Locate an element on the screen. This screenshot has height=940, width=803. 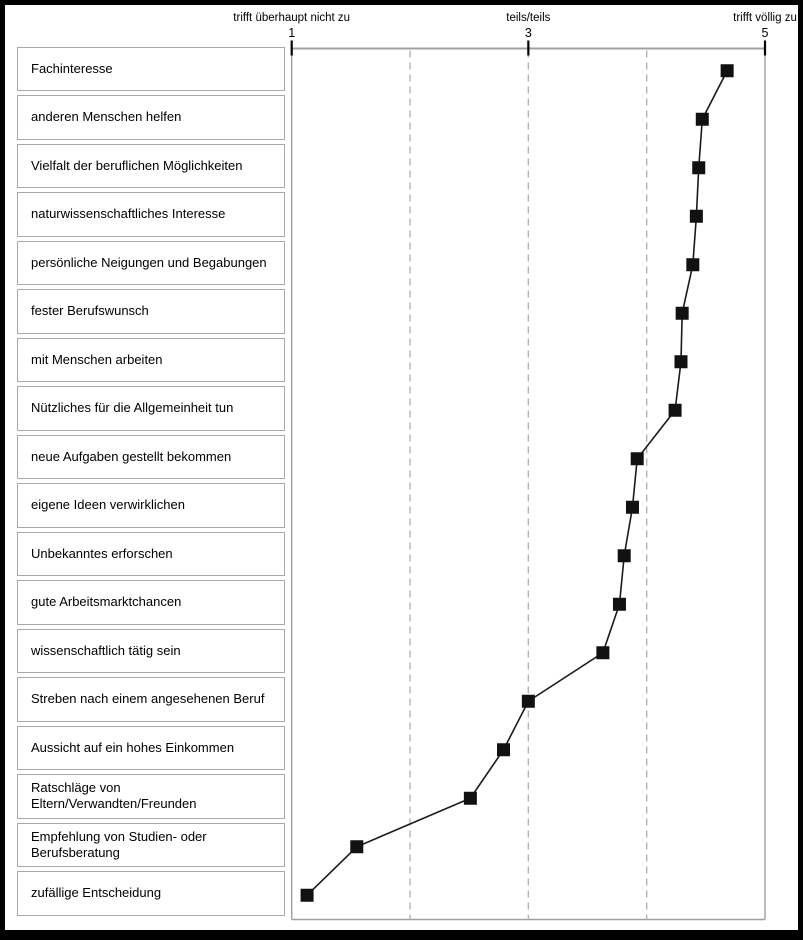
axis-caption-5: trifft völlig zu is located at coordinates (765, 18).